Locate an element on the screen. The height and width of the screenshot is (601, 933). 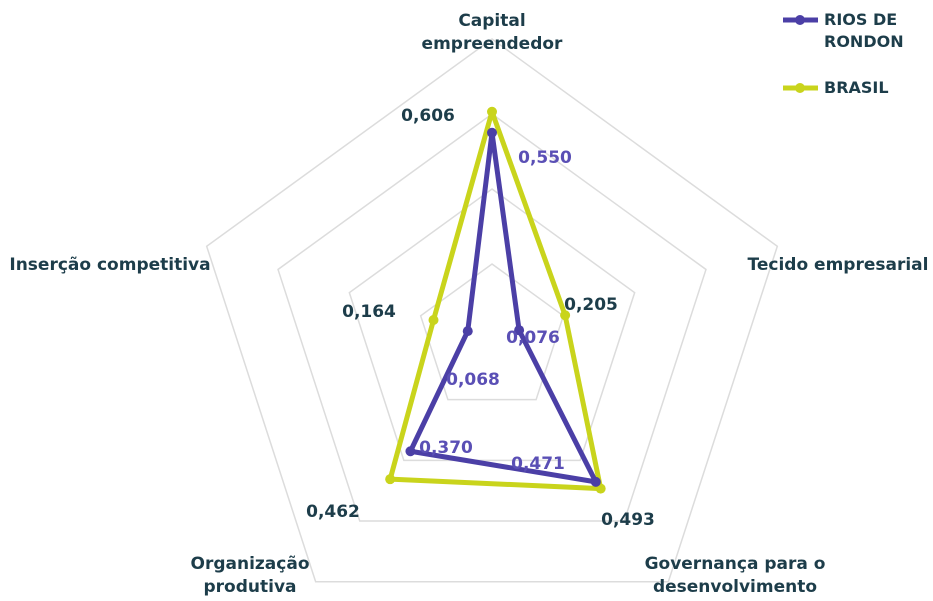
data-label: 0,068 is located at coordinates (473, 380).